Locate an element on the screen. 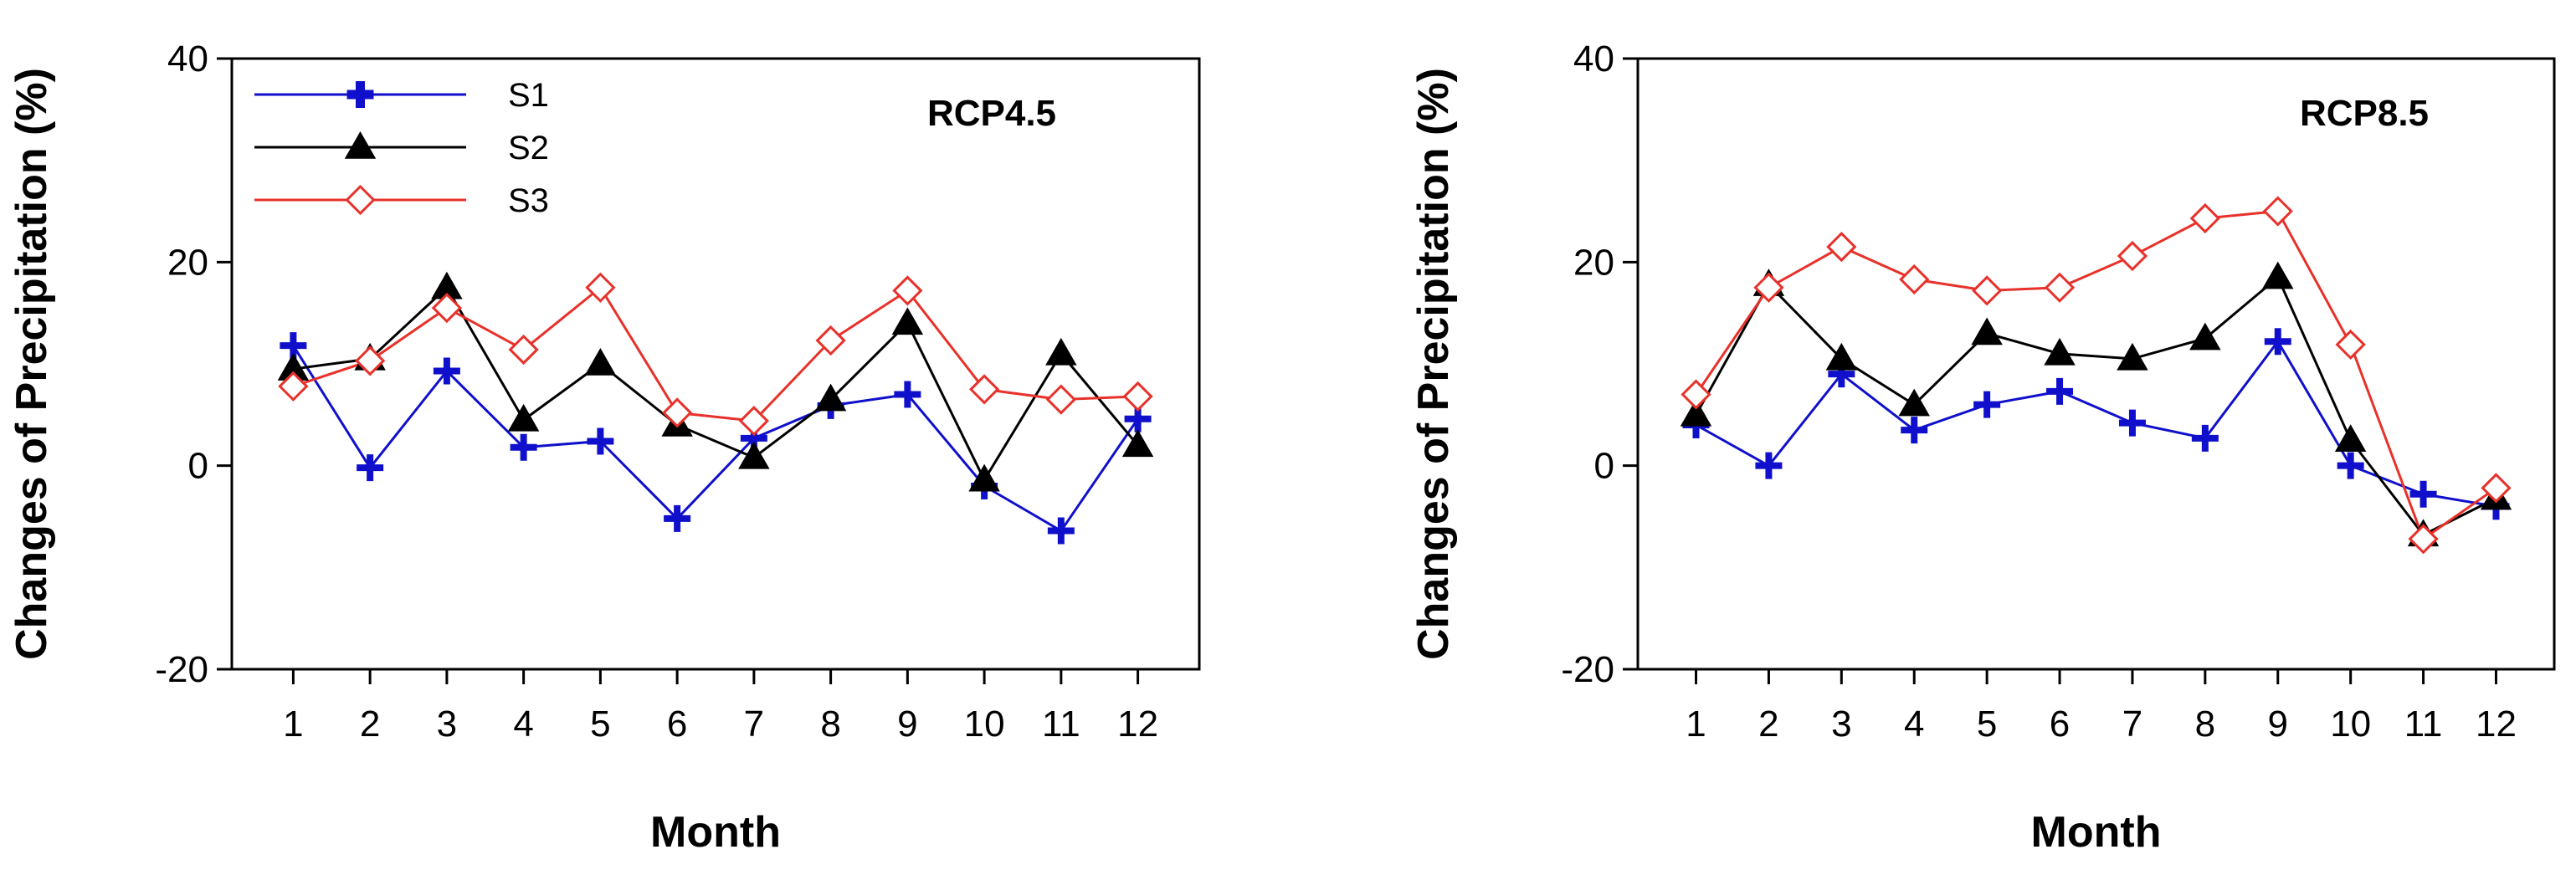  series-line-s2 is located at coordinates (716, 384).